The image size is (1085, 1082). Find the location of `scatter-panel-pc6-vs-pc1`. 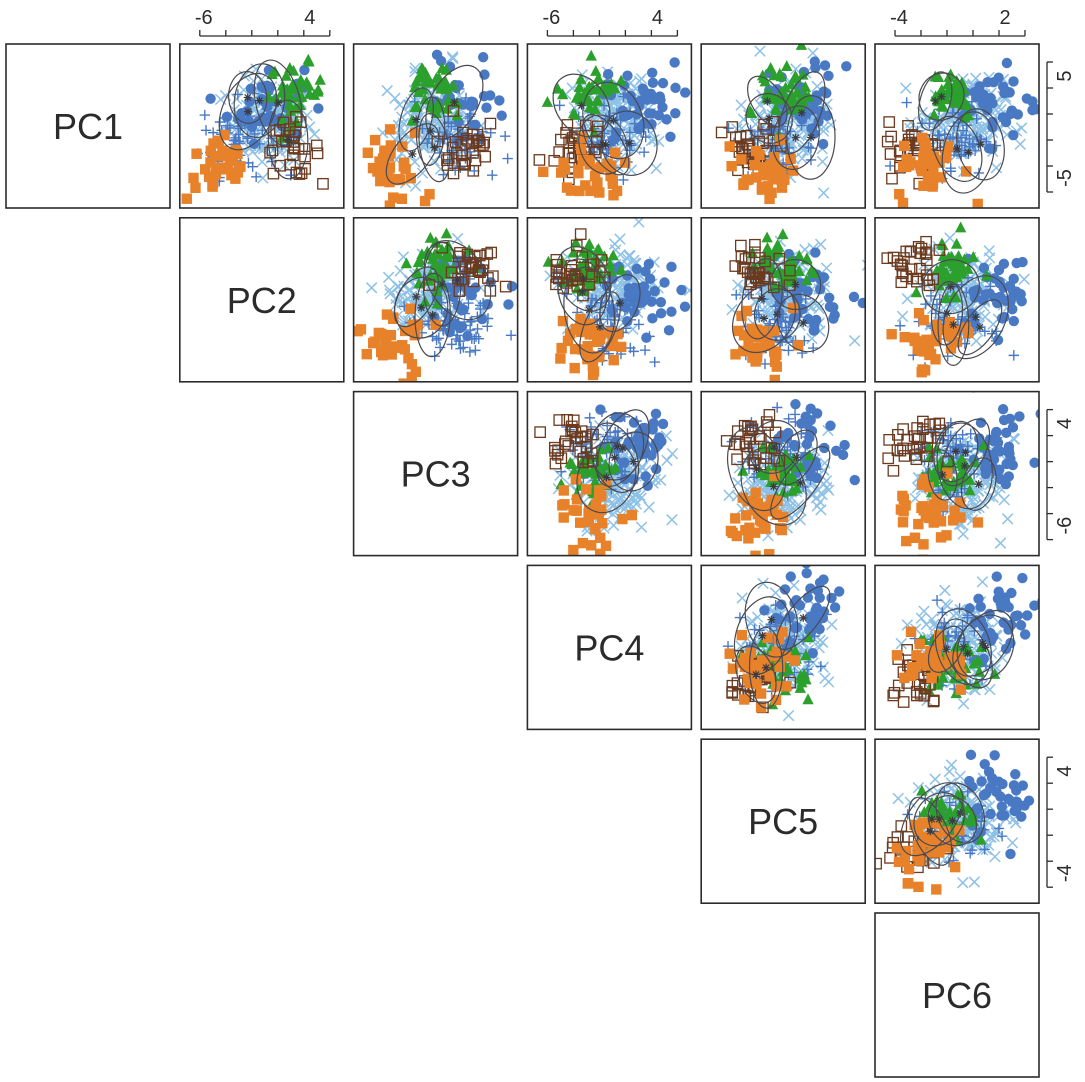

scatter-panel-pc6-vs-pc1 is located at coordinates (957, 126).